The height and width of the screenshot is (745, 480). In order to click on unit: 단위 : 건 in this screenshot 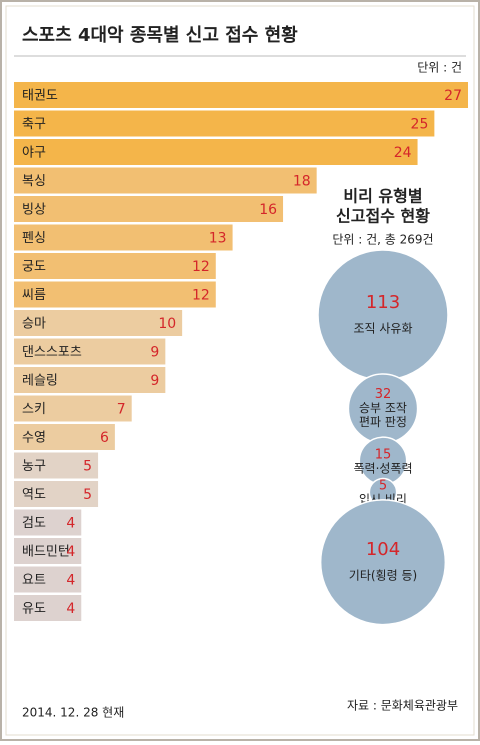, I will do `click(439, 68)`.